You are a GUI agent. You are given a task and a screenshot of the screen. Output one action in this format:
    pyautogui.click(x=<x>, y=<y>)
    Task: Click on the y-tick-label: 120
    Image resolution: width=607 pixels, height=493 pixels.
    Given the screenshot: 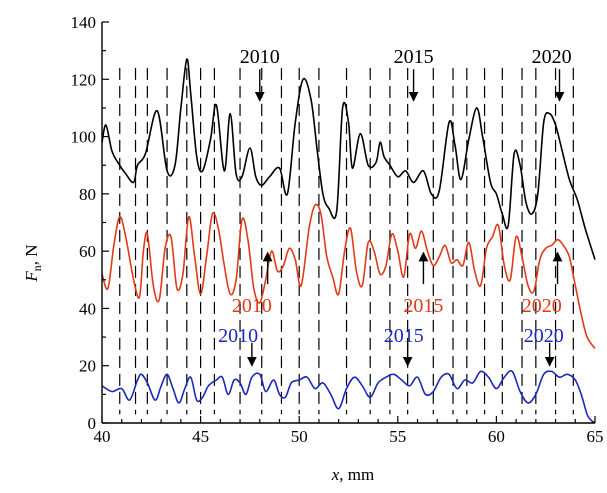 What is the action you would take?
    pyautogui.click(x=84, y=79)
    